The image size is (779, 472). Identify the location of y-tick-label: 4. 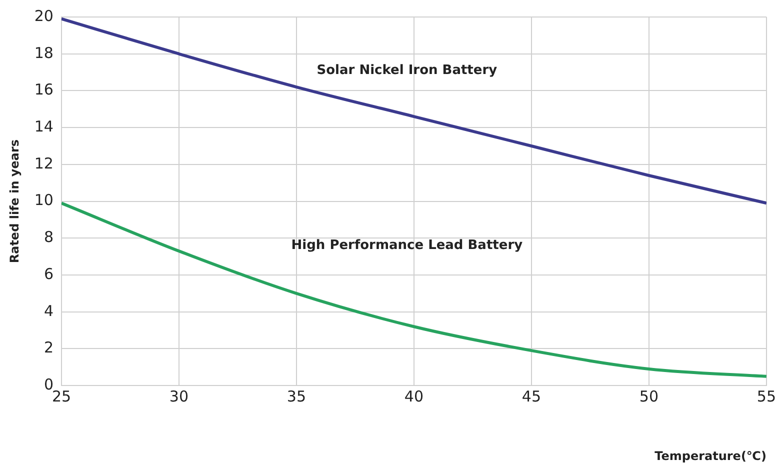
(49, 311).